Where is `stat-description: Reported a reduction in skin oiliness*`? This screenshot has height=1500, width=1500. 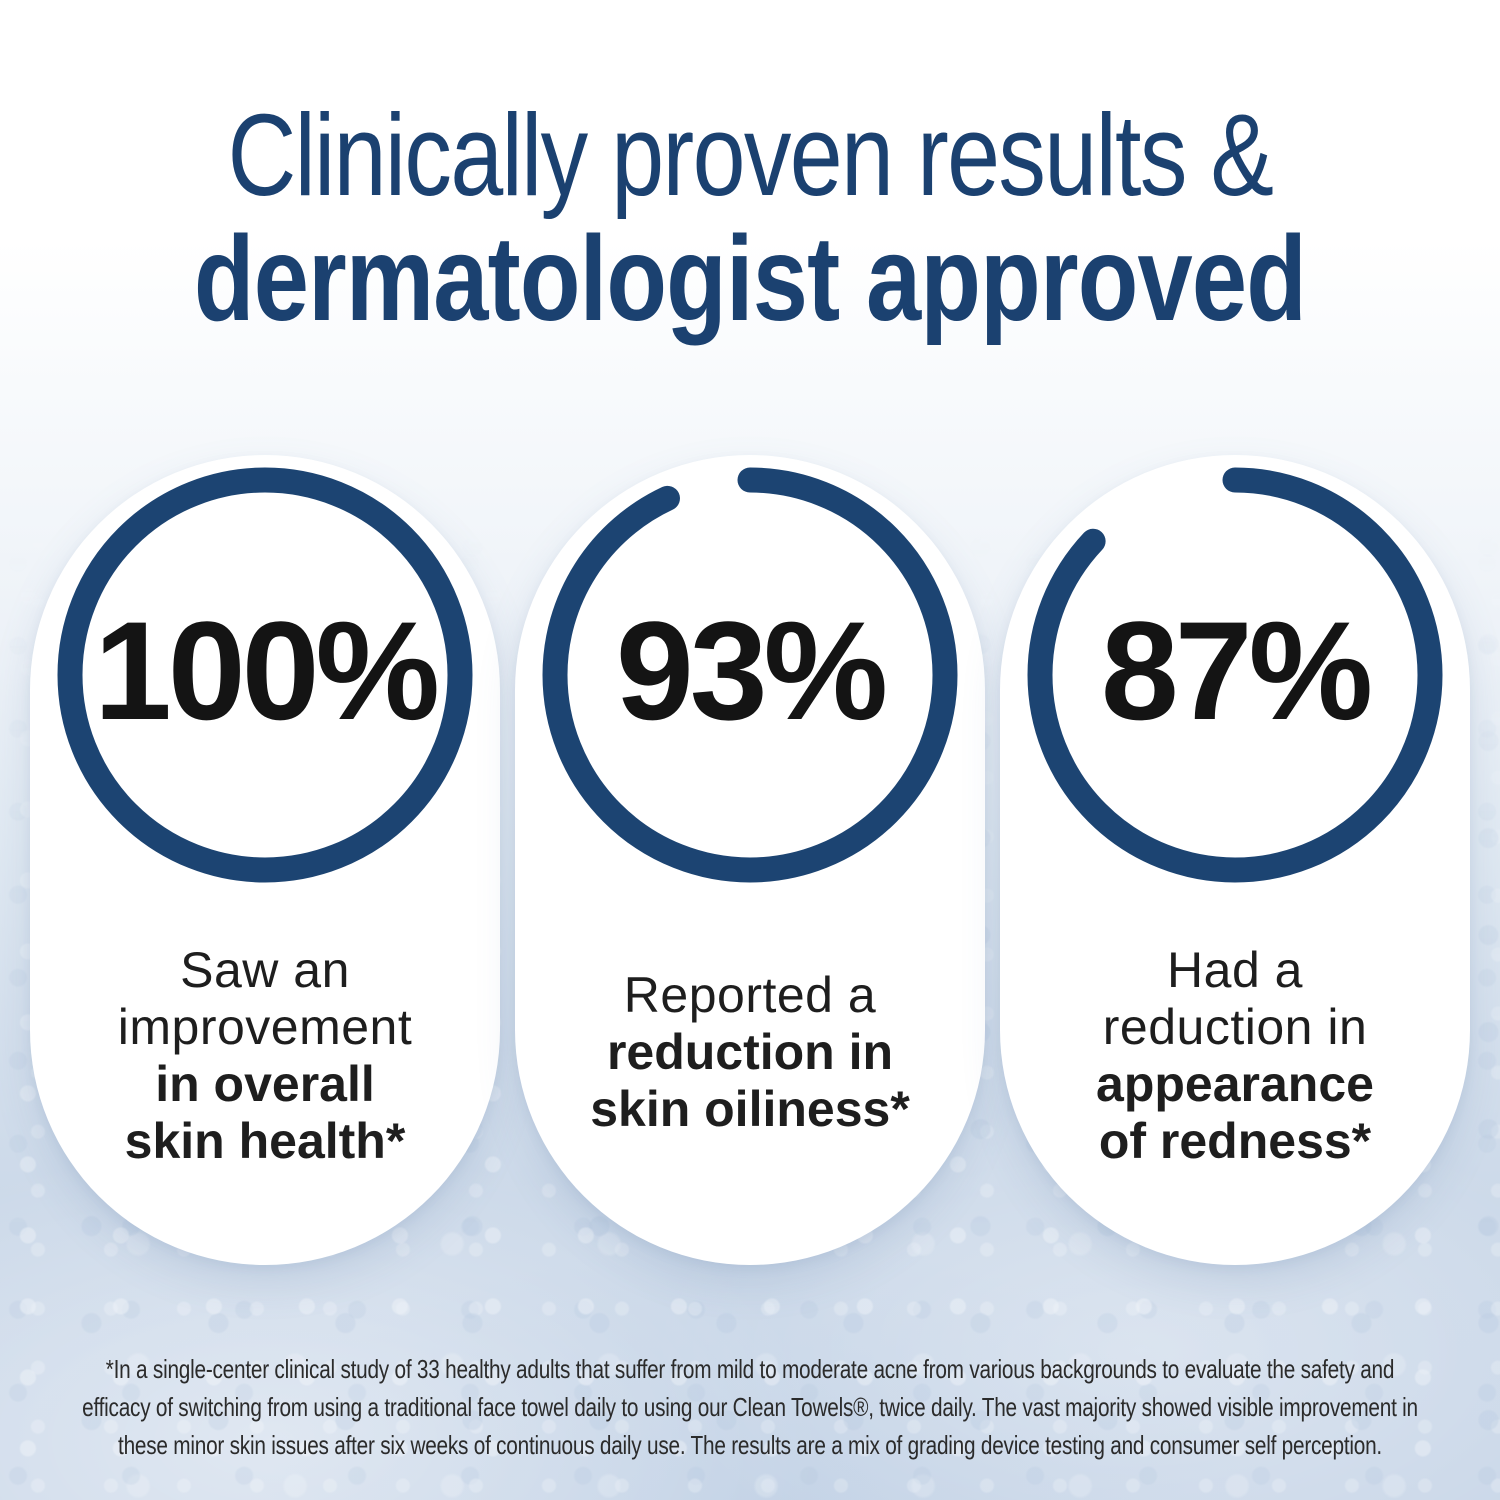
stat-description: Reported a reduction in skin oiliness* is located at coordinates (750, 1052).